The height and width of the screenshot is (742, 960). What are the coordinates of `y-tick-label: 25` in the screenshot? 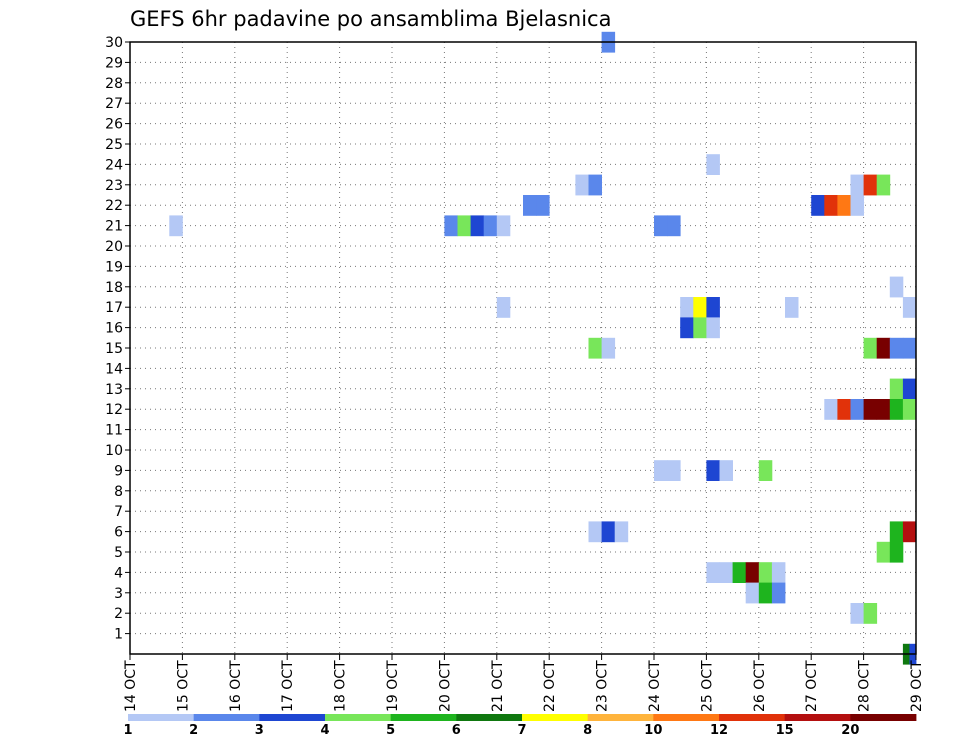 It's located at (114, 145).